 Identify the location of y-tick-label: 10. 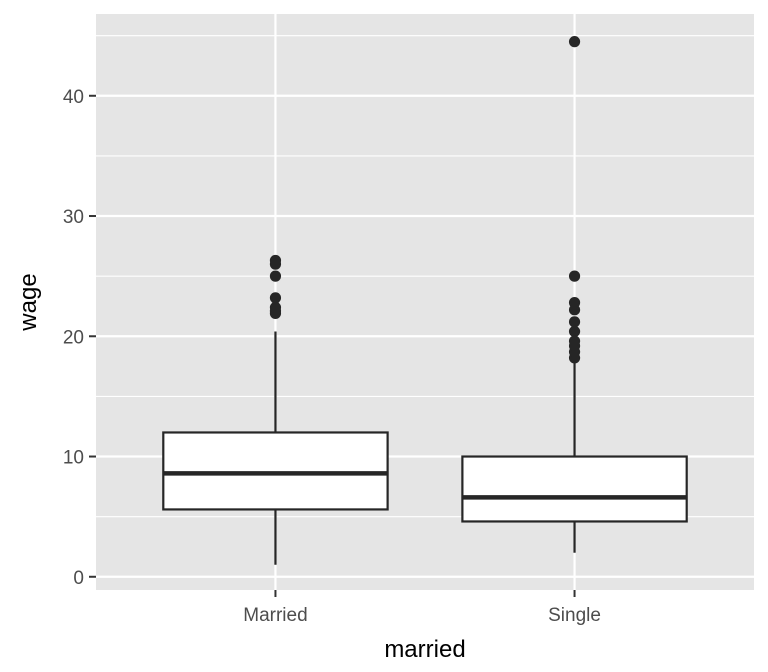
(73, 458).